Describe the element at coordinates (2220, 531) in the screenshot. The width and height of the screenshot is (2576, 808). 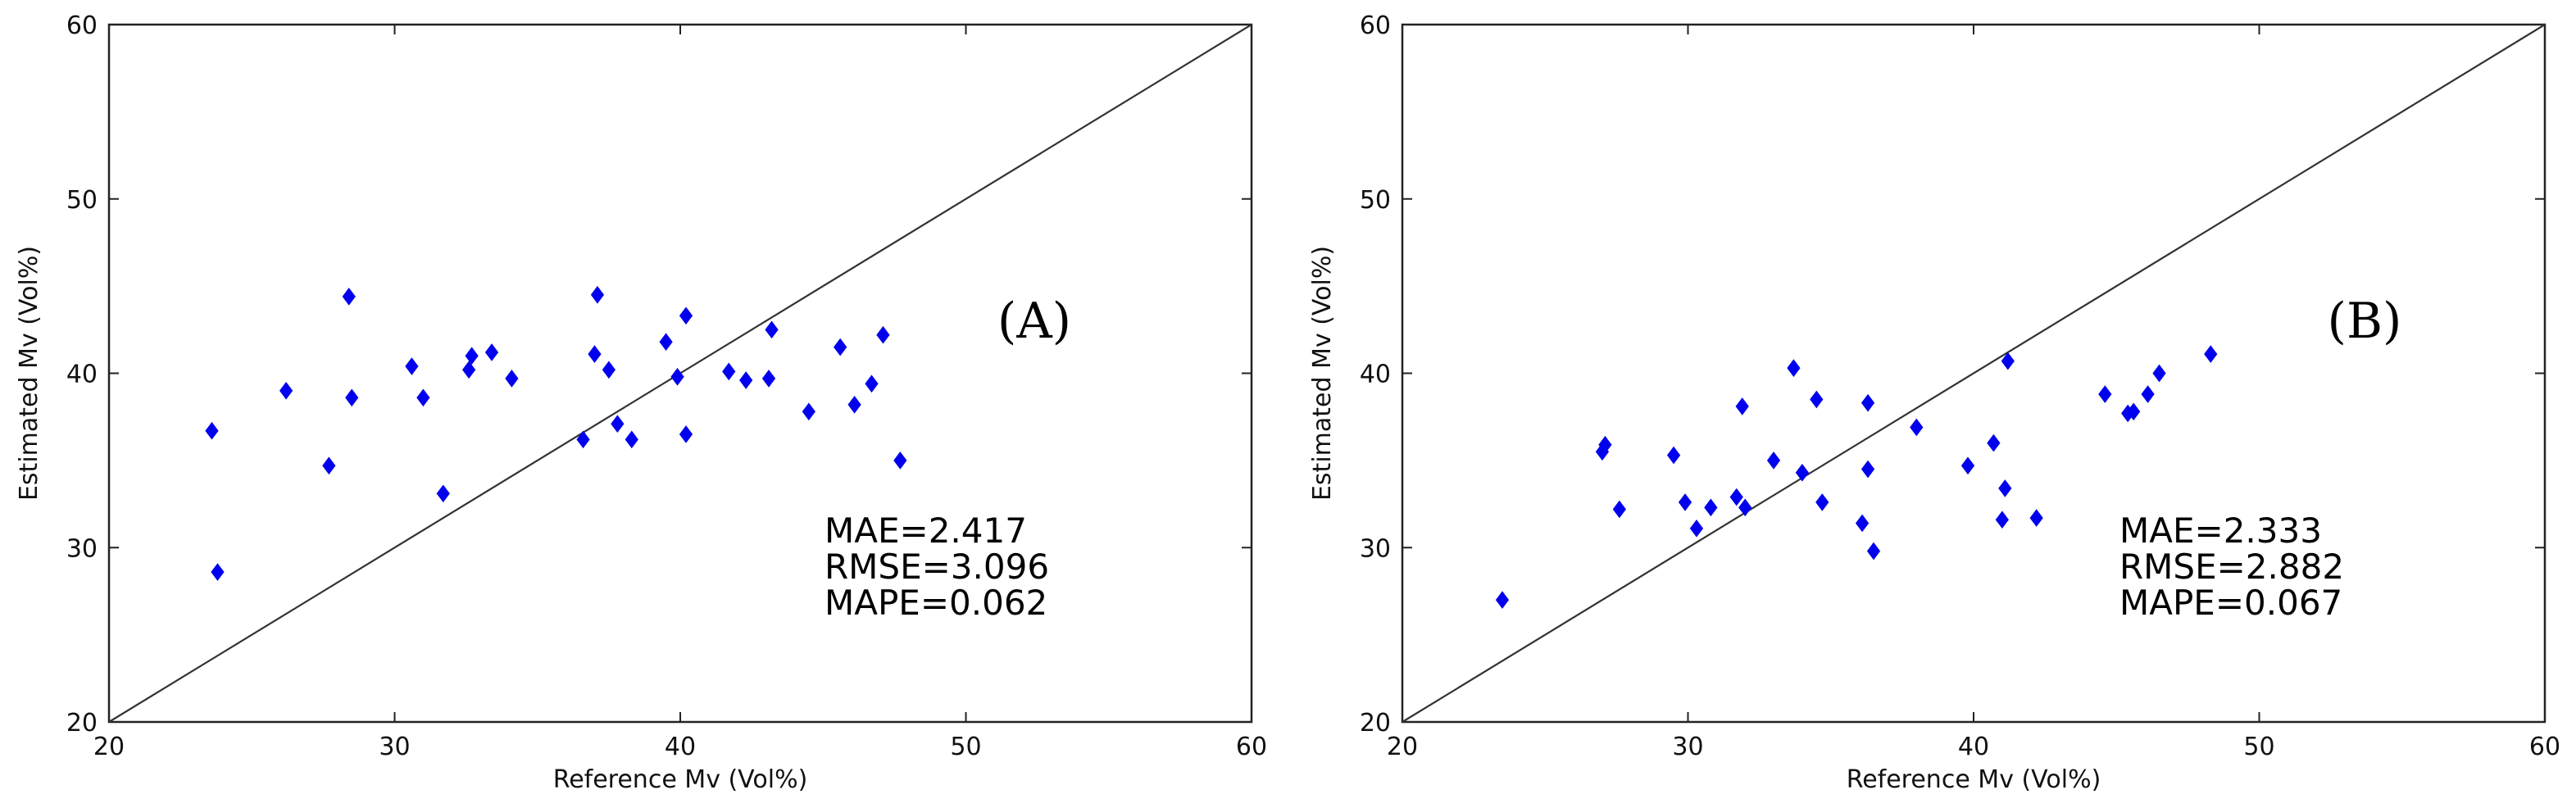
I see `stat-mae: MAE=2.333` at that location.